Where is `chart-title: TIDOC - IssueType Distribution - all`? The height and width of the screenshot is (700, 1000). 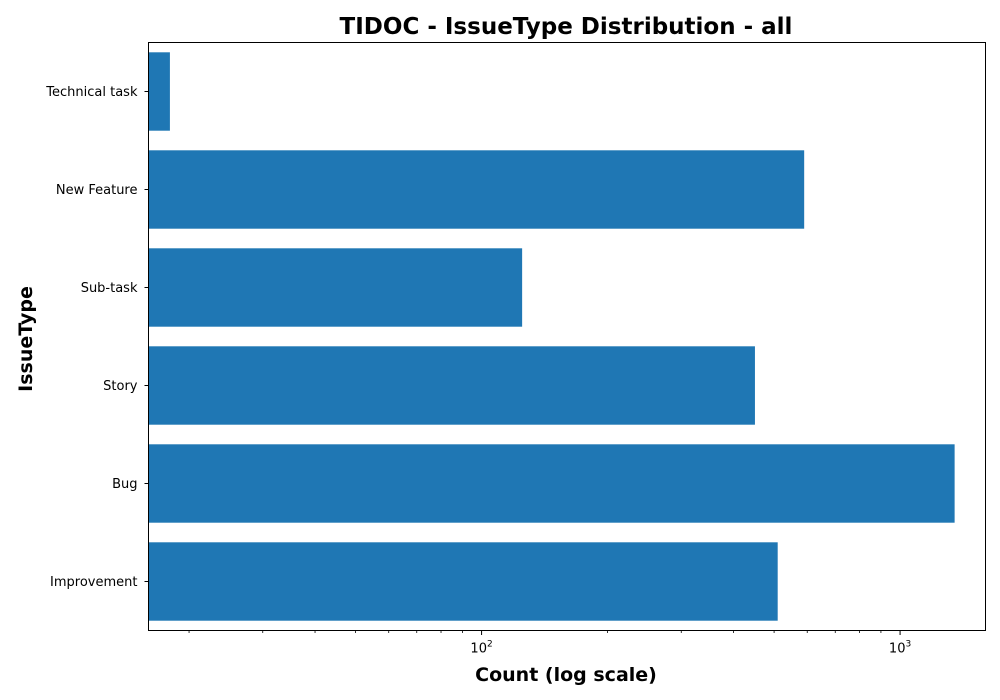
chart-title: TIDOC - IssueType Distribution - all is located at coordinates (566, 27).